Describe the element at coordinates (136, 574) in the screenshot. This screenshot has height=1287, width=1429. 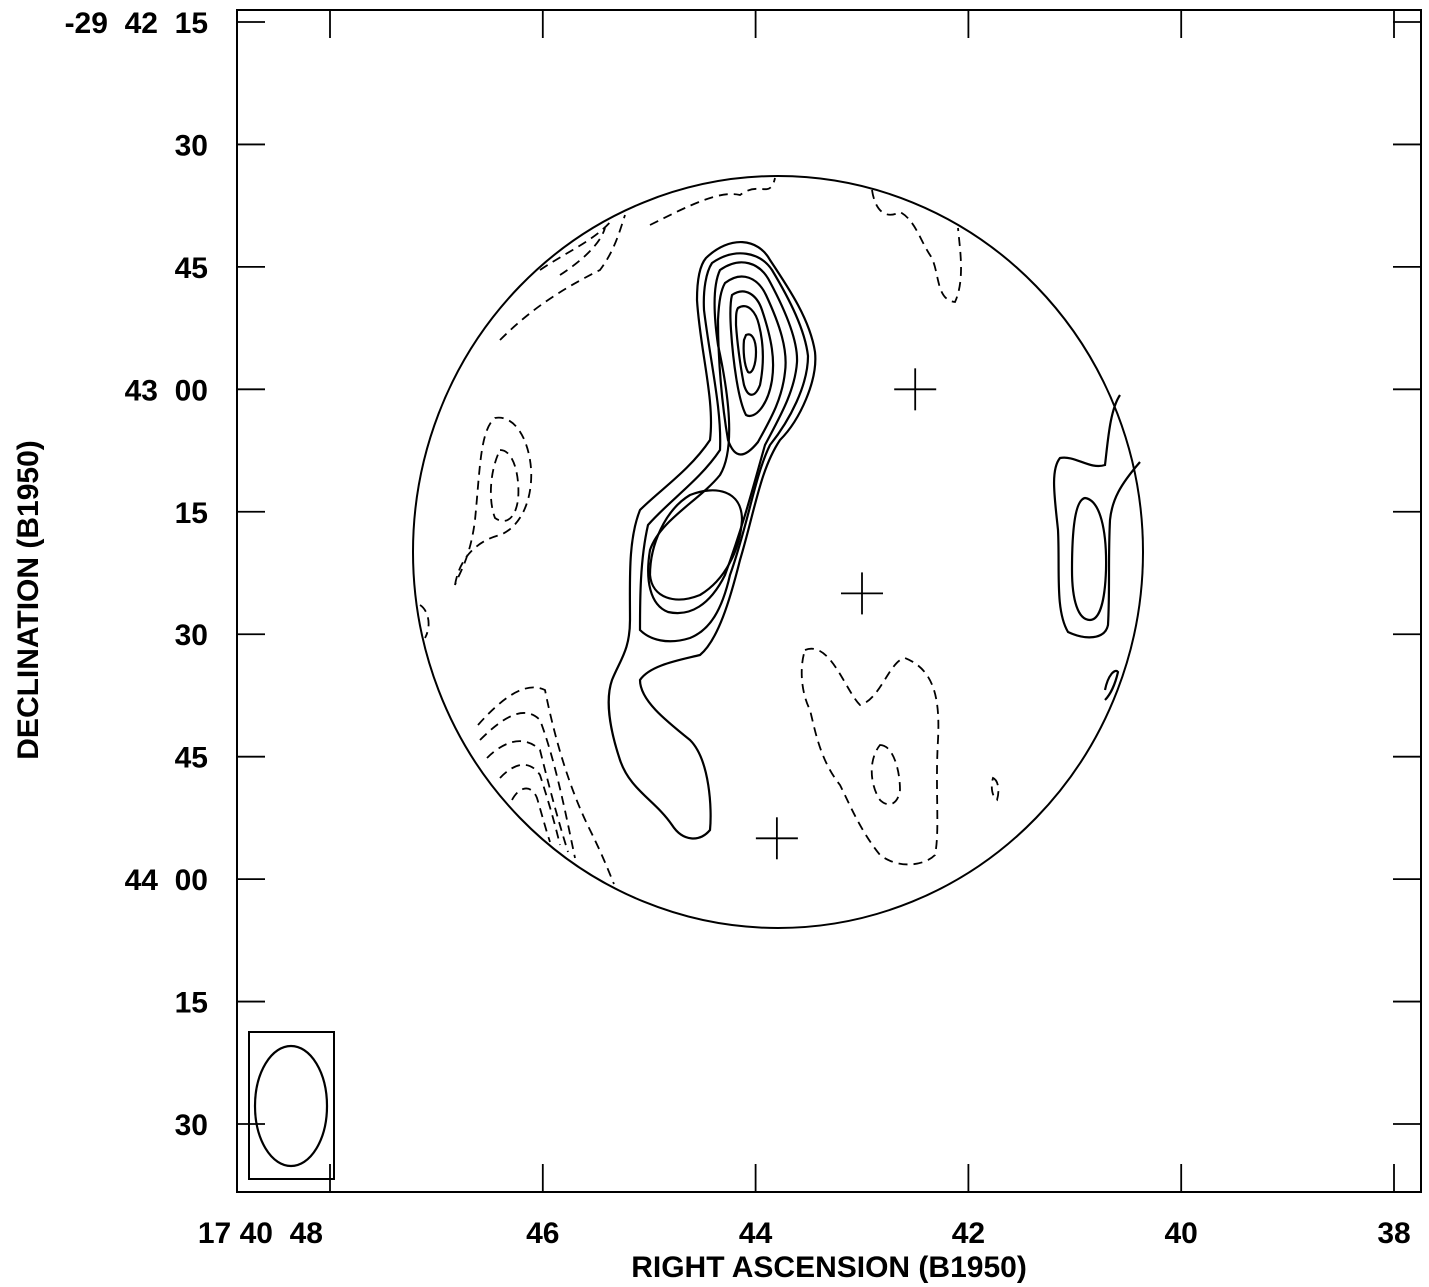
I see `y-tick-labels: -29 42 15 30 45 43 00 15 30 45 44 00 15 30` at that location.